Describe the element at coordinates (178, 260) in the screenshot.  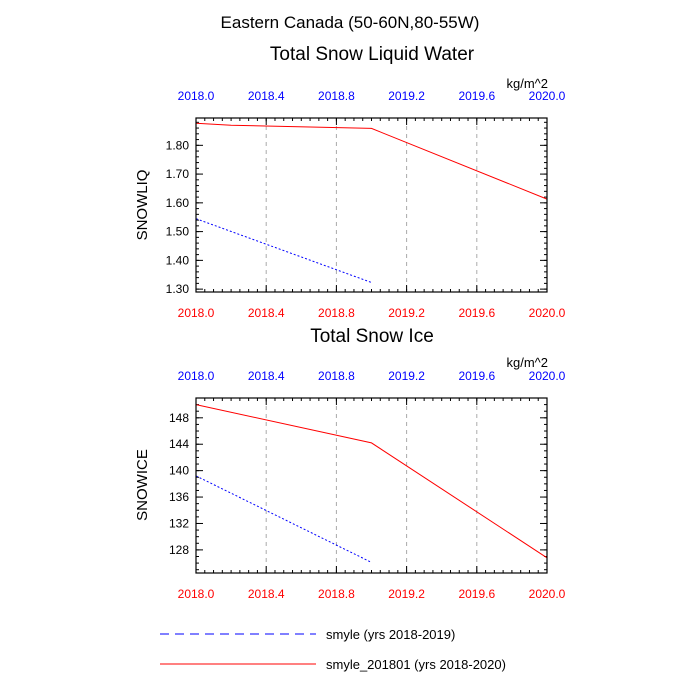
I see `snowliq-y-tick-label: 1.40` at that location.